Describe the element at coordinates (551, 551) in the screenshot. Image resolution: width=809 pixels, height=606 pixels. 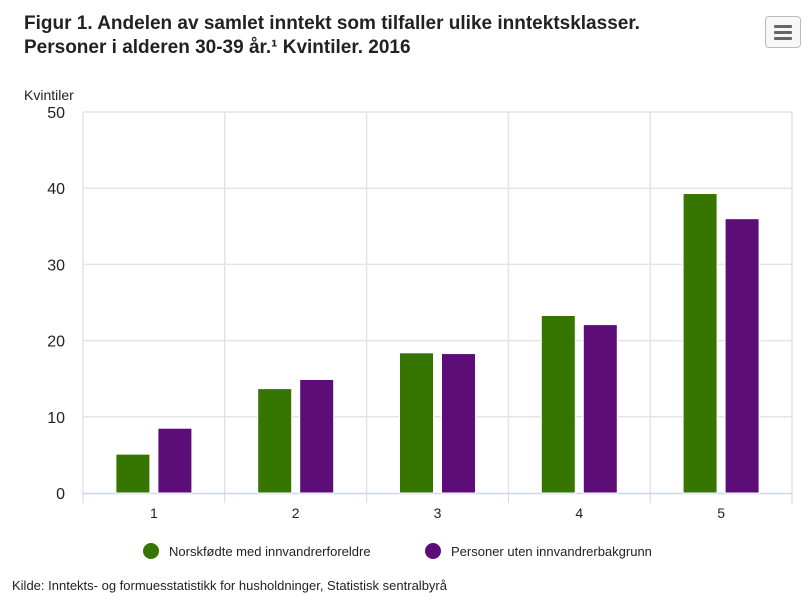
I see `legend-label: Personer uten innvandrerbakgrunn` at that location.